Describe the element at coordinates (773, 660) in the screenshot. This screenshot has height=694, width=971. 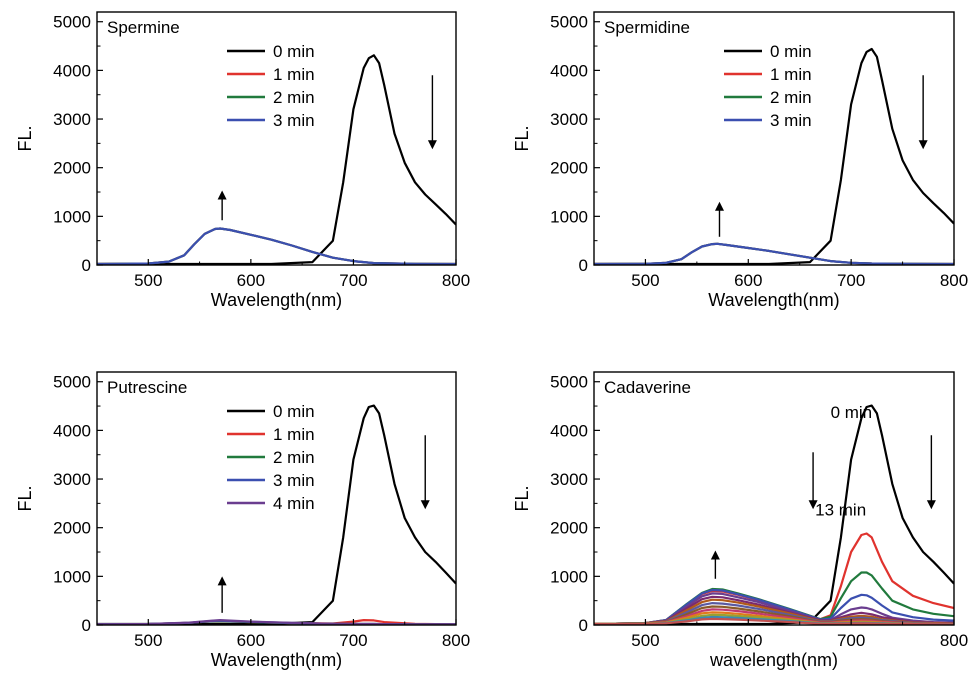
I see `x-axis-label: wavelength(nm)` at that location.